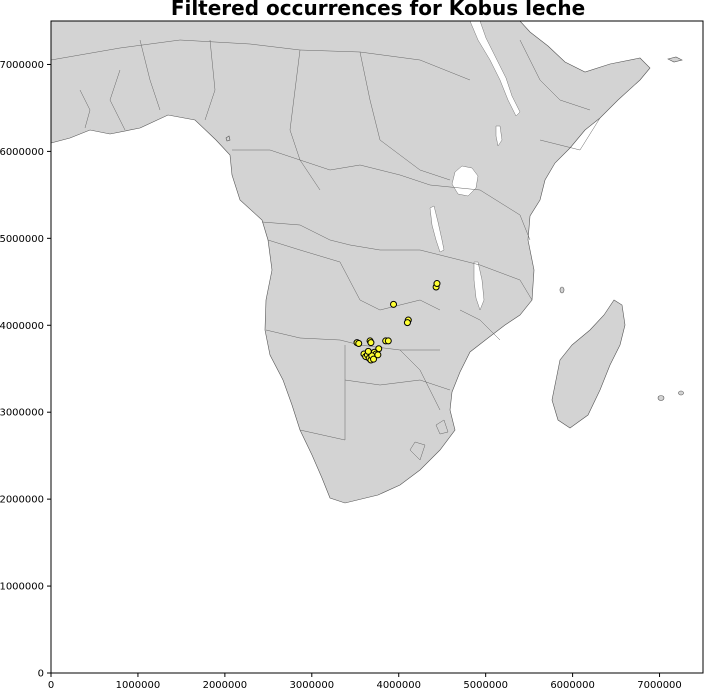 The width and height of the screenshot is (706, 690). What do you see at coordinates (397, 322) in the screenshot?
I see `occurrence-points` at bounding box center [397, 322].